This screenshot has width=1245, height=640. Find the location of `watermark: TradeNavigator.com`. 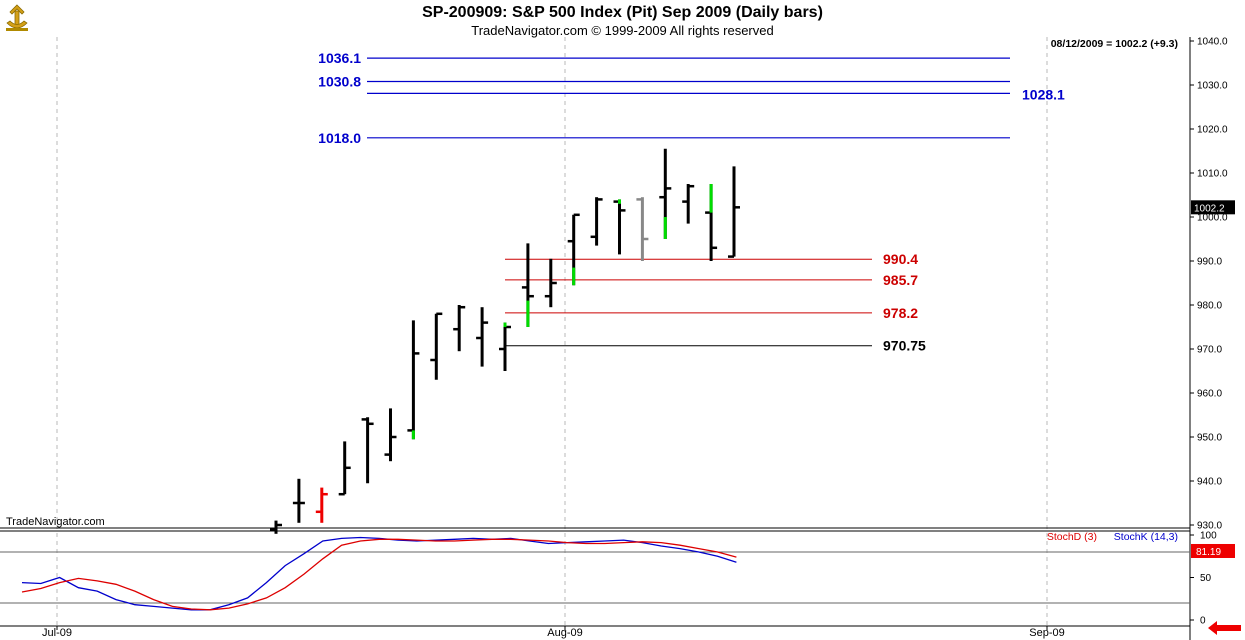

watermark: TradeNavigator.com is located at coordinates (55, 522).